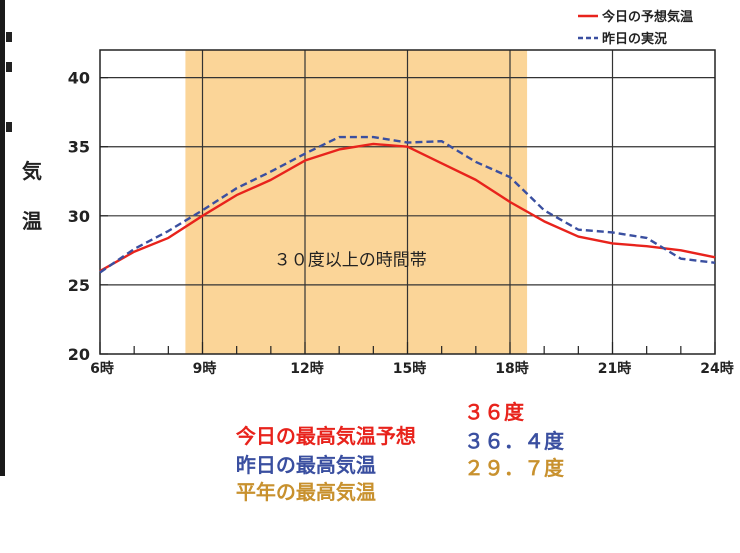  Describe the element at coordinates (350, 261) in the screenshot. I see `highlight-band-label: ３０度以上の時間帯` at that location.